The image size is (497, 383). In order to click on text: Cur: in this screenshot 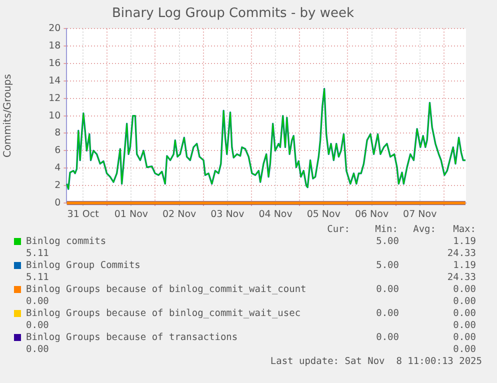, I will do `click(338, 229)`.